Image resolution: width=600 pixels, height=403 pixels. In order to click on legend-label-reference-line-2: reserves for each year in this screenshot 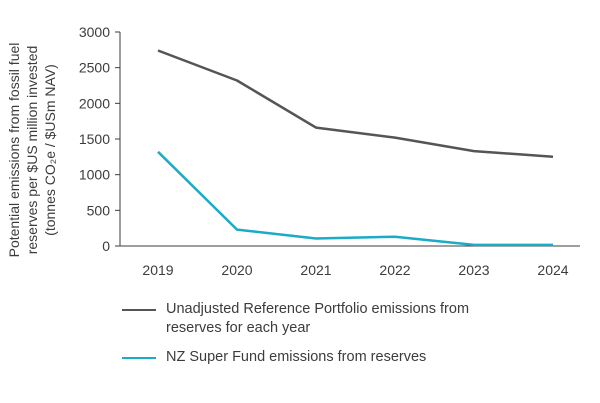, I will do `click(238, 328)`.